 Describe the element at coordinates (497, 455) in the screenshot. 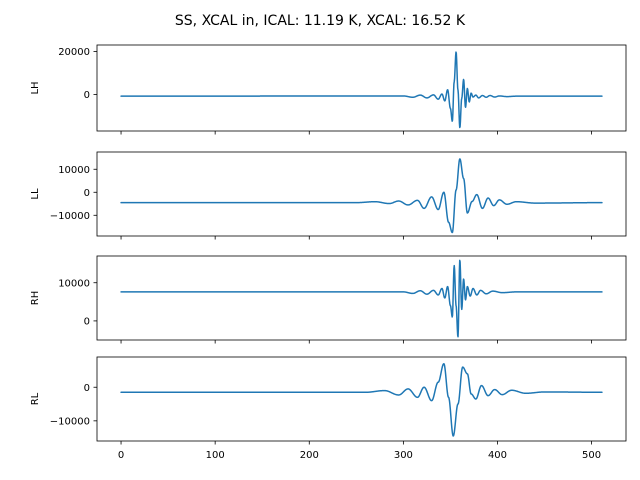

I see `x-tick-label: 400` at that location.